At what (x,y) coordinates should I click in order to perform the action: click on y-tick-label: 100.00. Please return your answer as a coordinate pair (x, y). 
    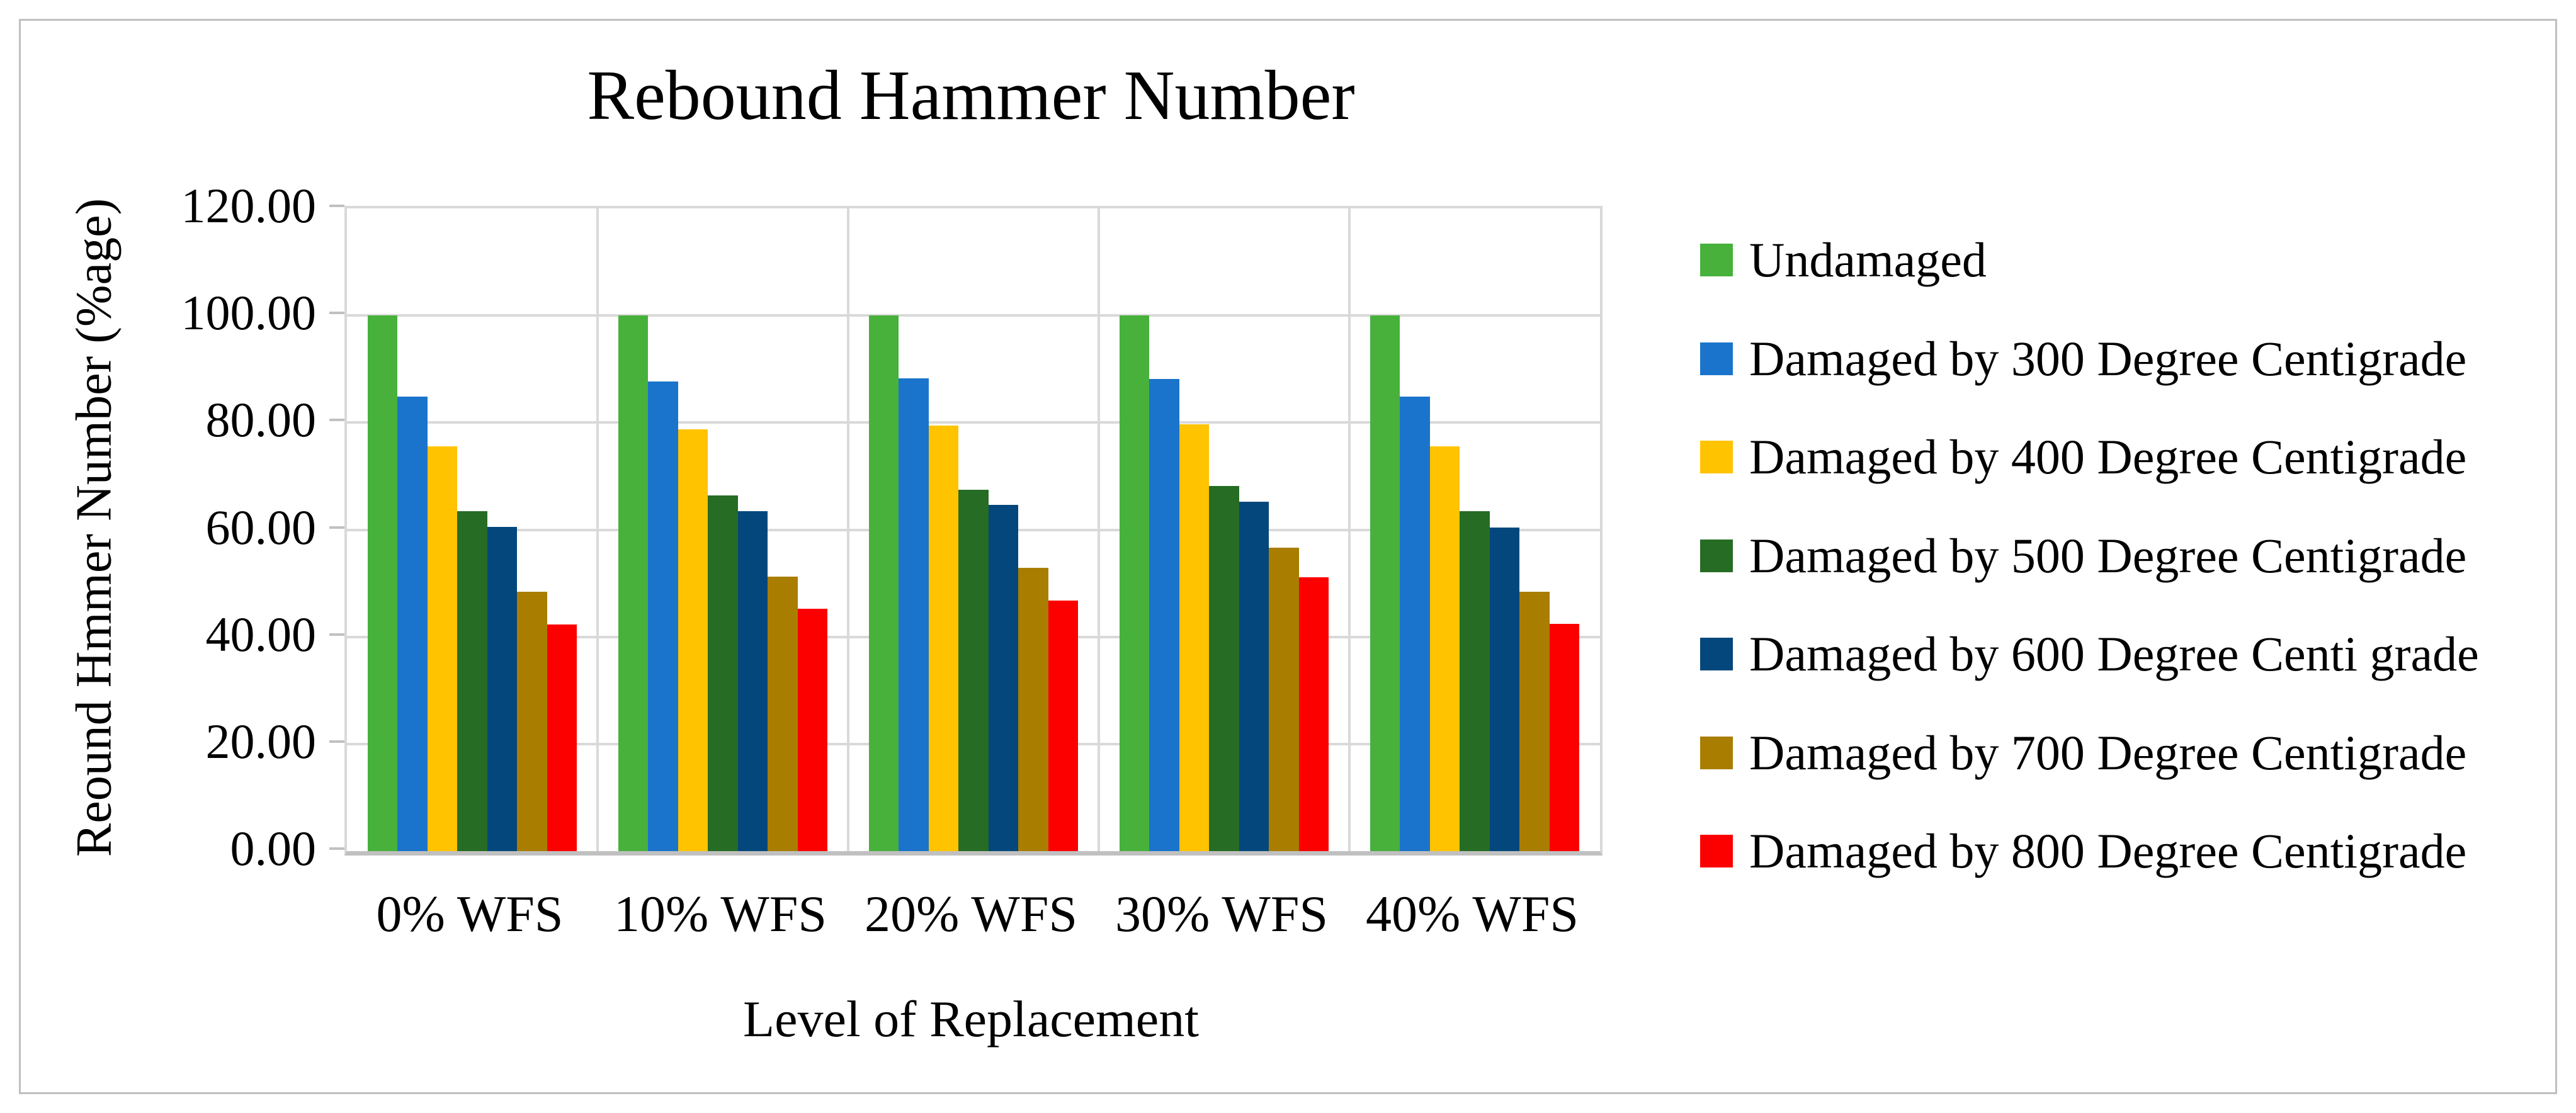
    Looking at the image, I should click on (249, 313).